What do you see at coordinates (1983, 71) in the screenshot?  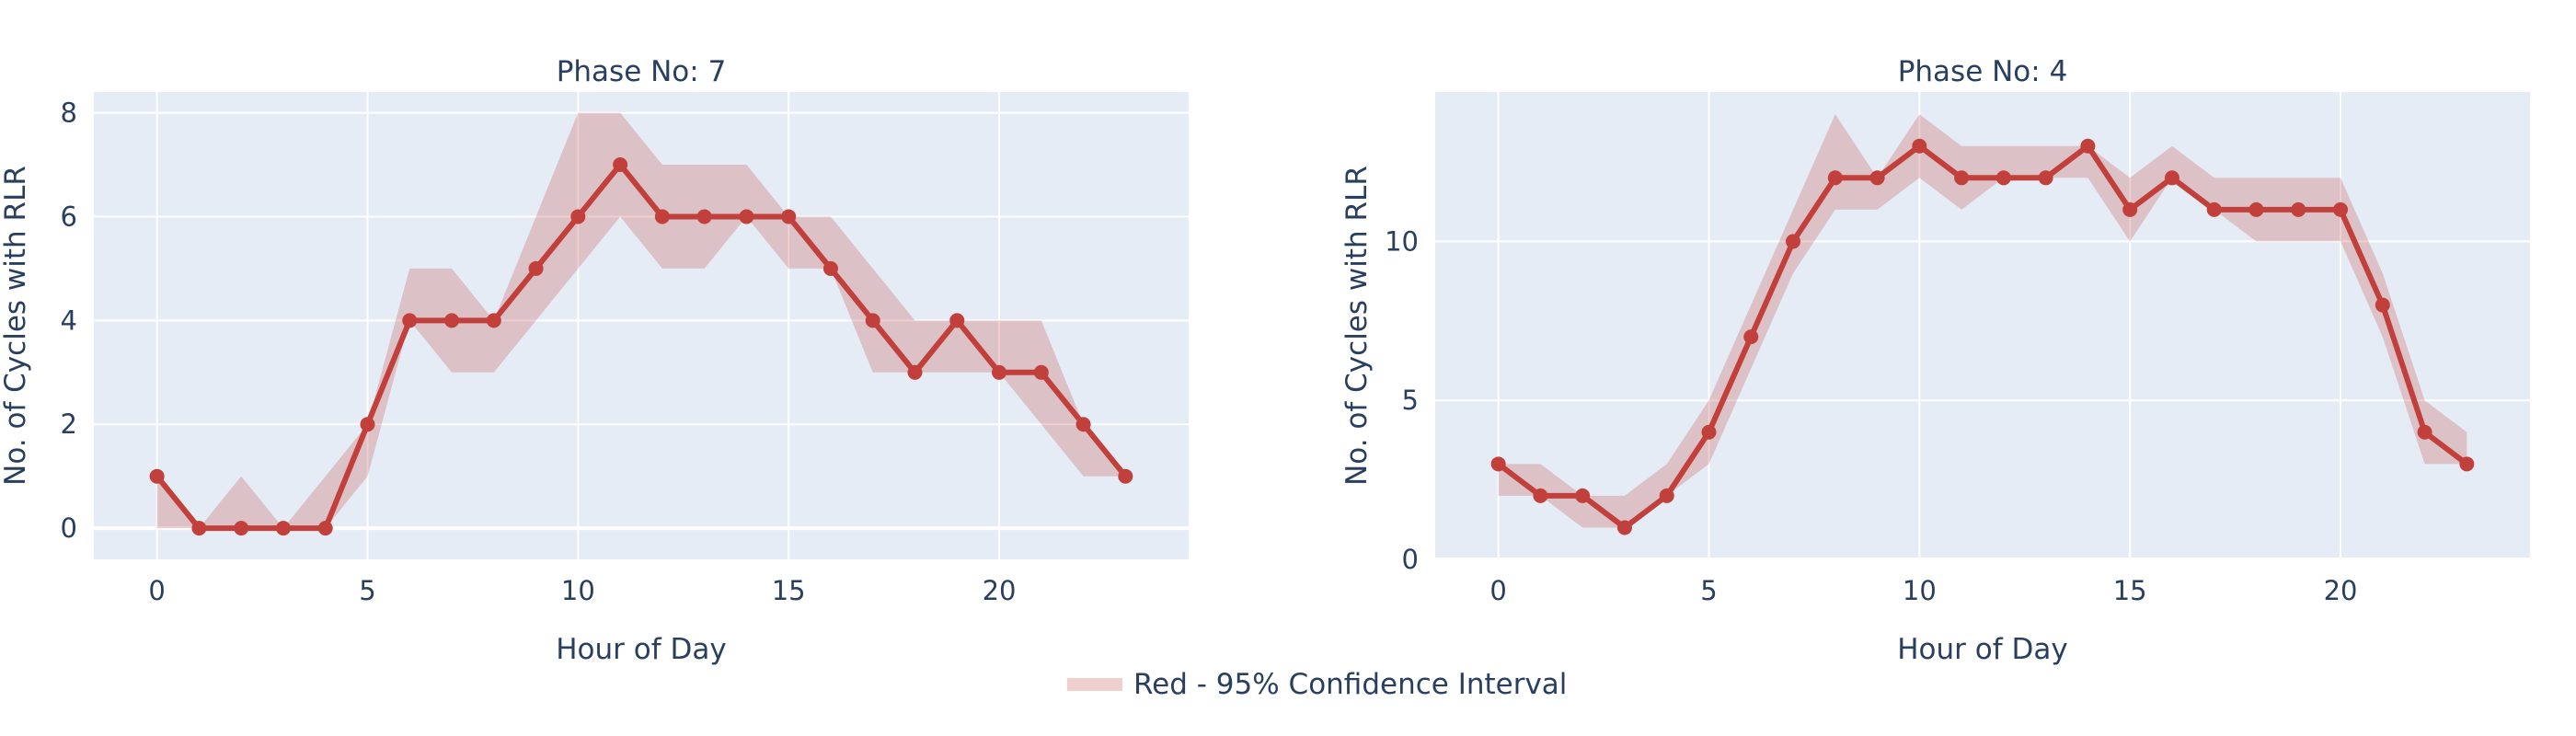 I see `chart-title: Phase No: 4` at bounding box center [1983, 71].